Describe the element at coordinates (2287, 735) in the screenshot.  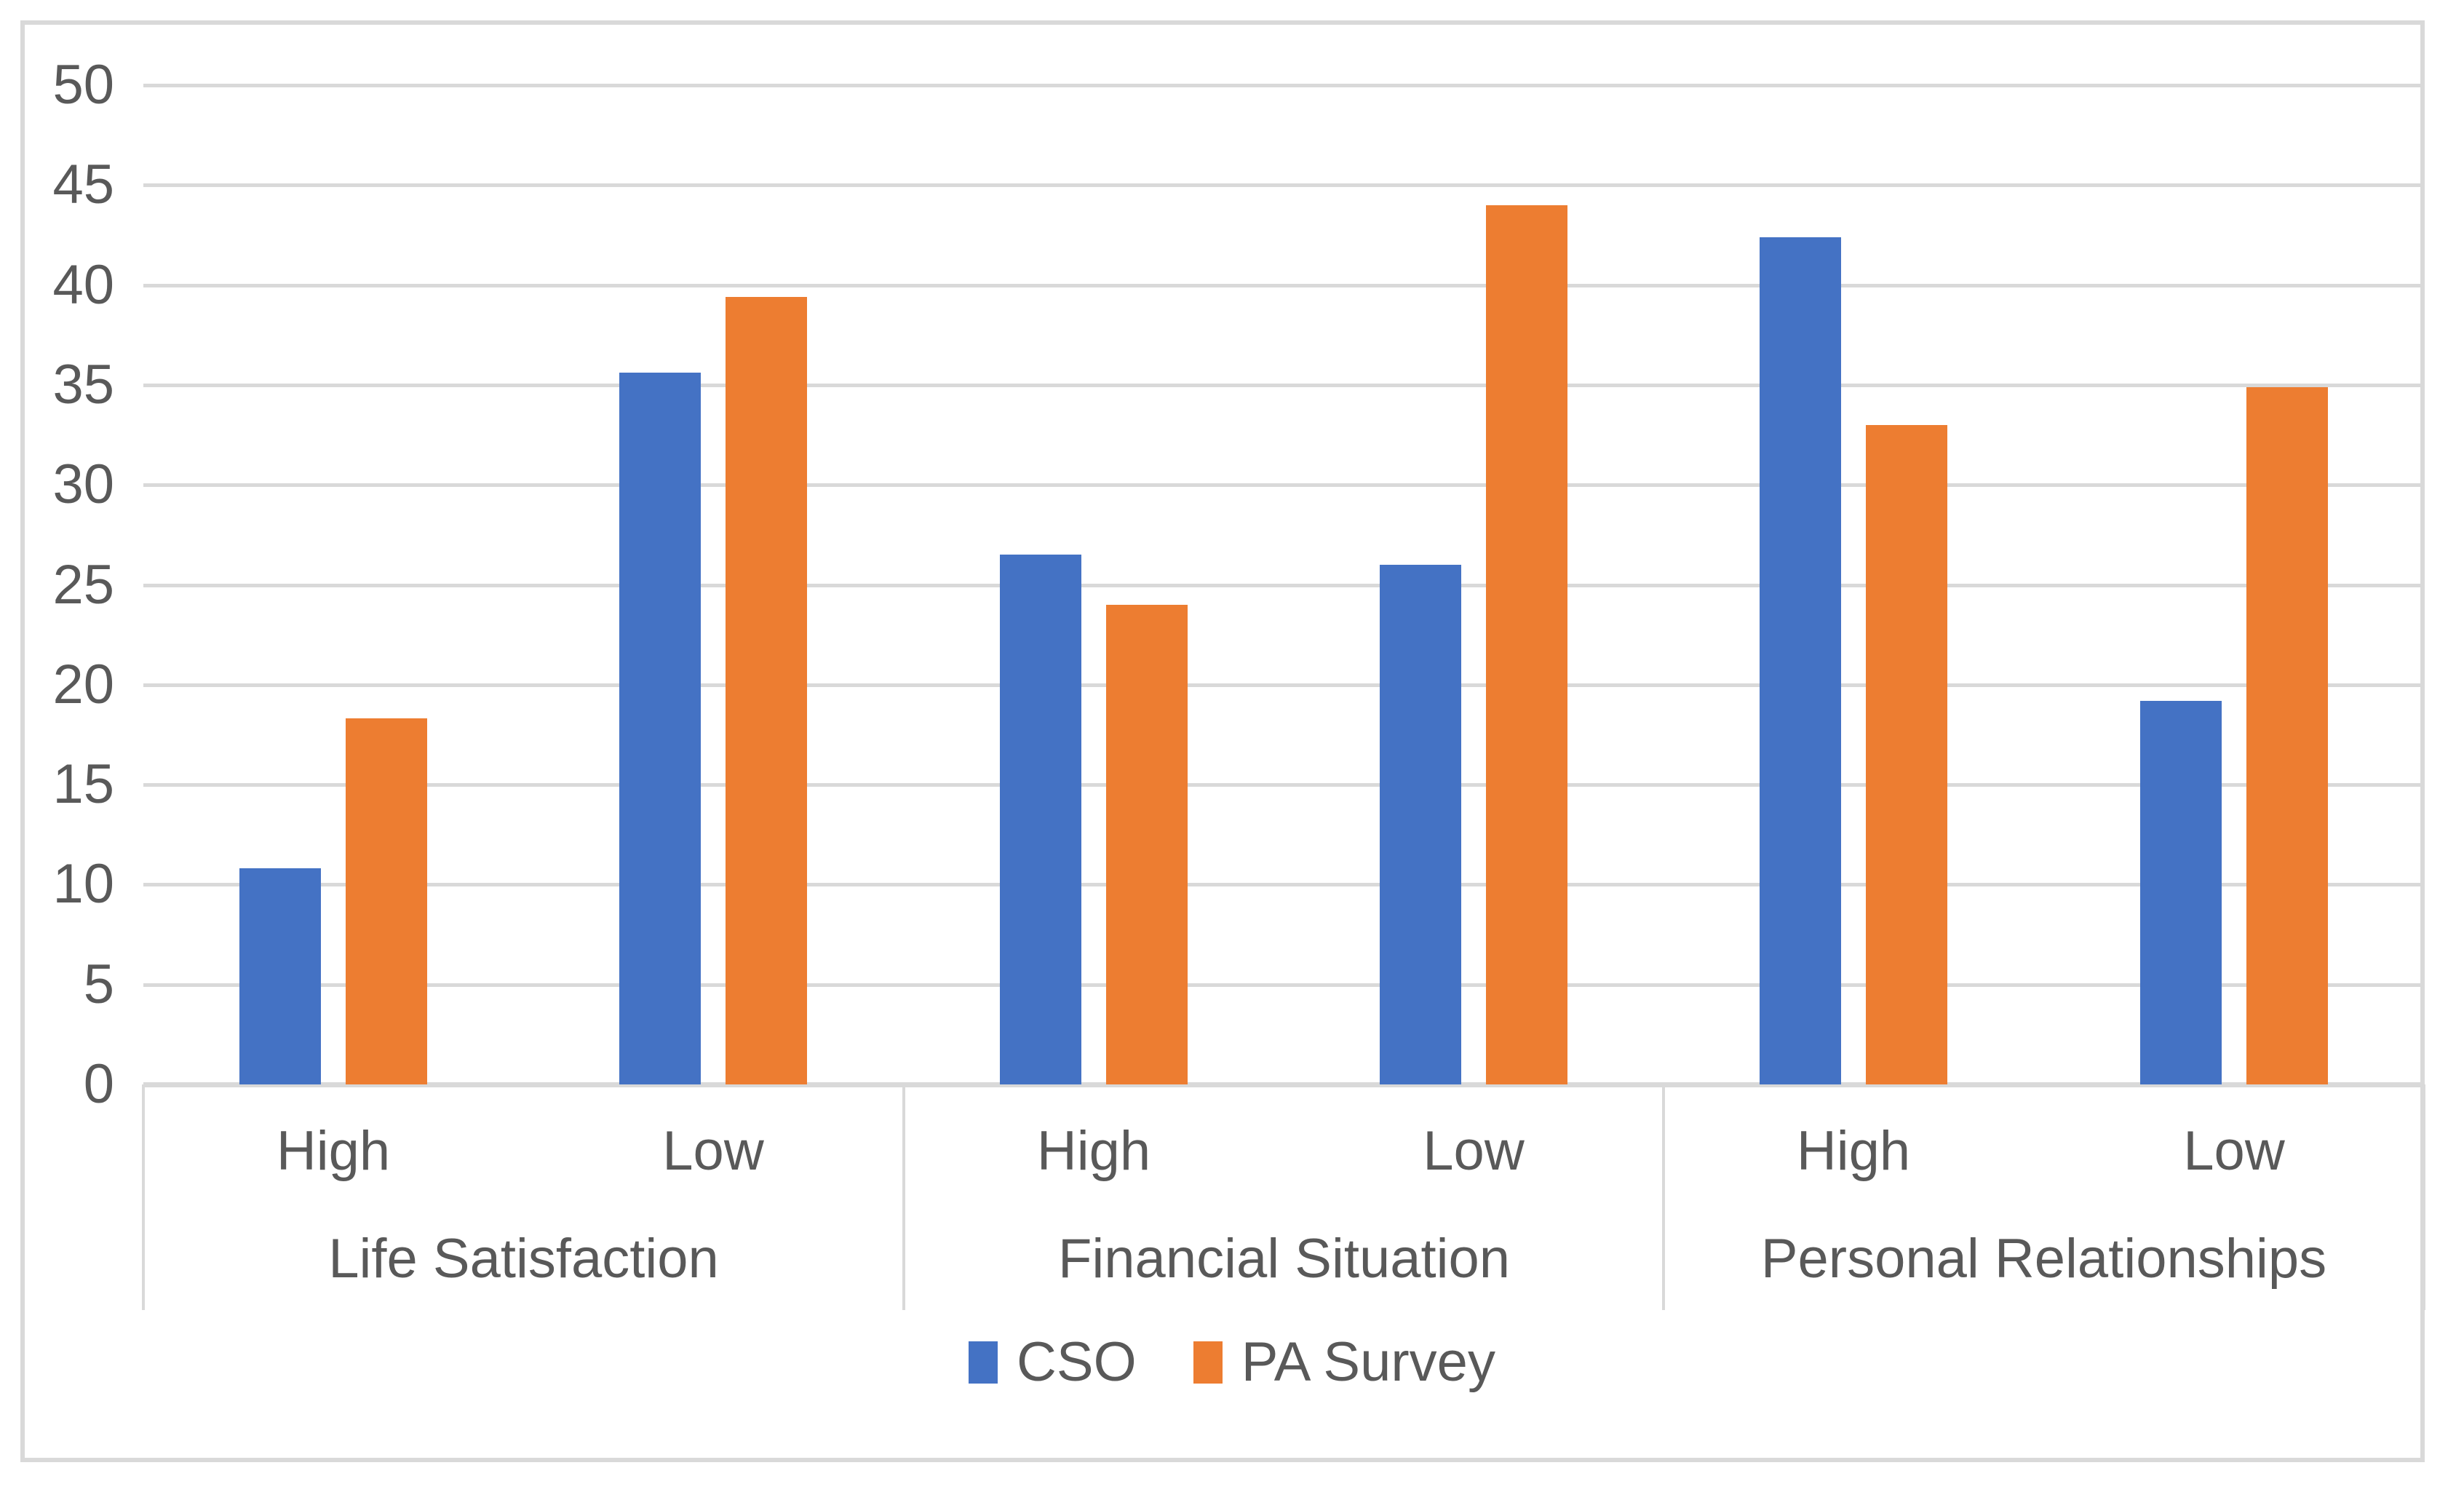
I see `bar-pa-survey-personal-relationships-low` at that location.